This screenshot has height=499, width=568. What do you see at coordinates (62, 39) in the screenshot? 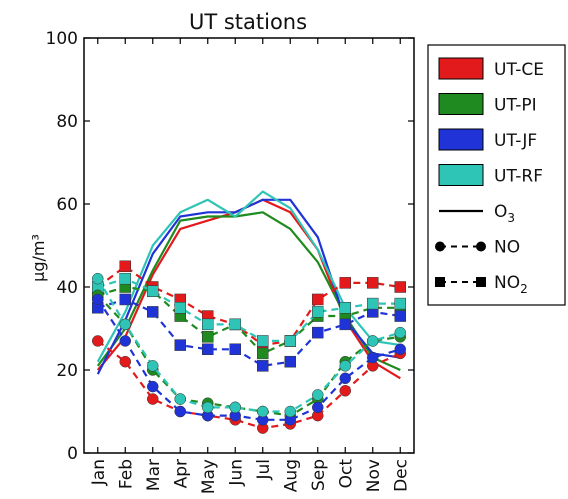
I see `y-tick-label: 100` at bounding box center [62, 39].